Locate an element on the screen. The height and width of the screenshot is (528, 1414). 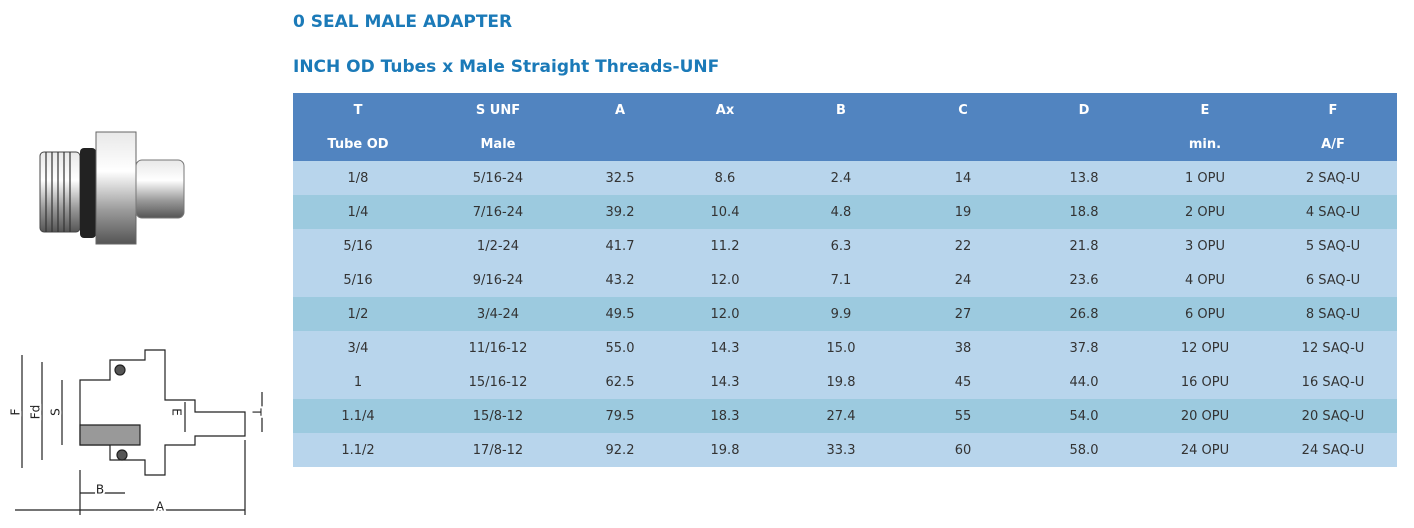
drawing-label: T is located at coordinates (257, 411).